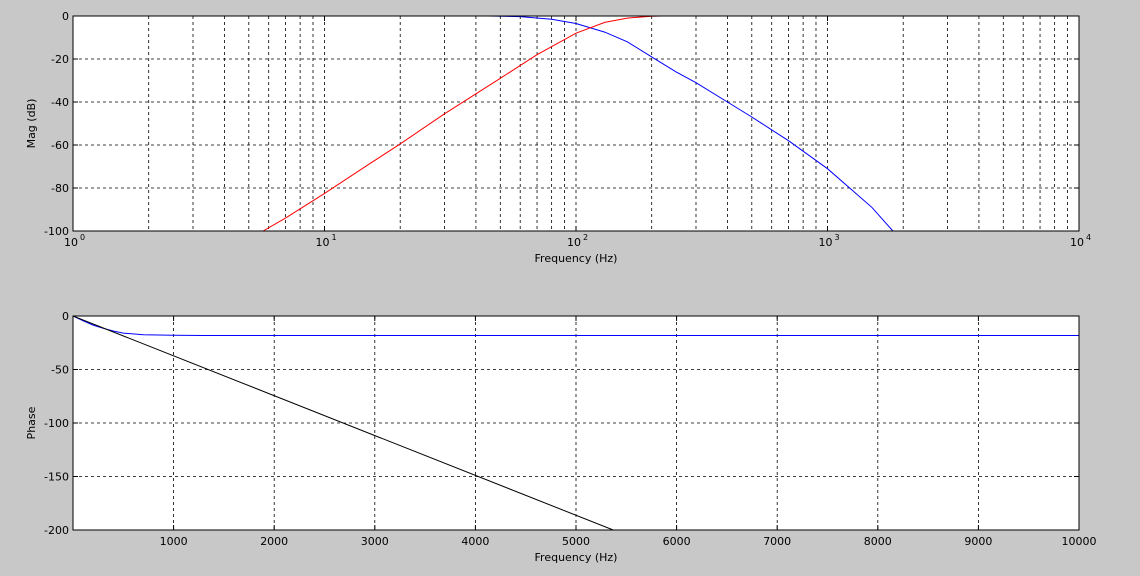 The height and width of the screenshot is (576, 1140). I want to click on phase-x-tick-label: 3000, so click(375, 541).